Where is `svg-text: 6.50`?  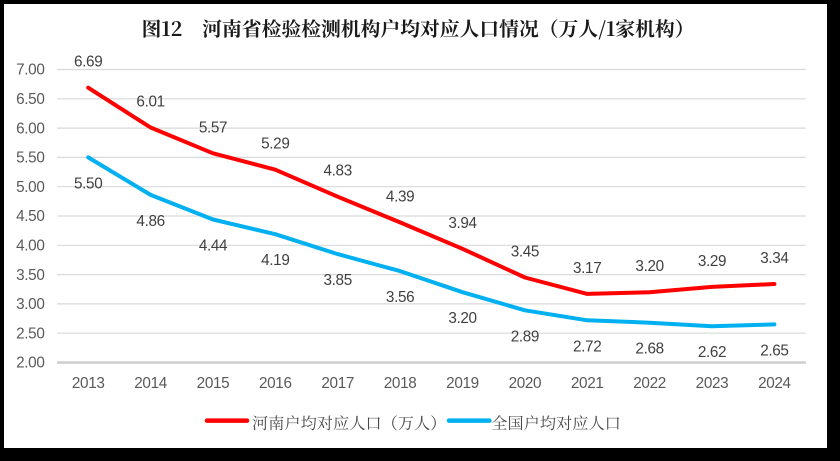 svg-text: 6.50 is located at coordinates (30, 99).